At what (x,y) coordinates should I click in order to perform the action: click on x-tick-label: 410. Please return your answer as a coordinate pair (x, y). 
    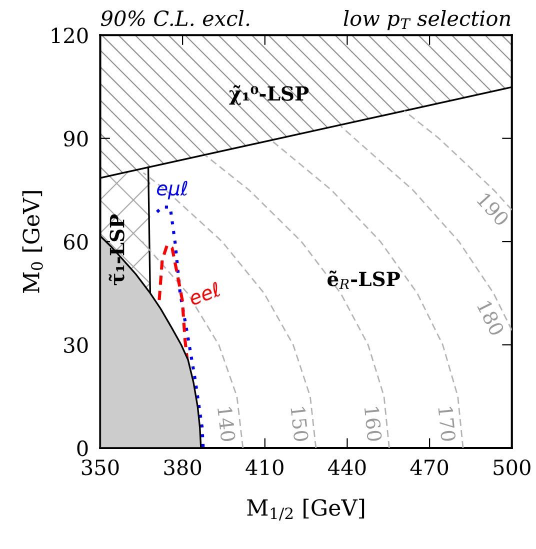
    Looking at the image, I should click on (265, 467).